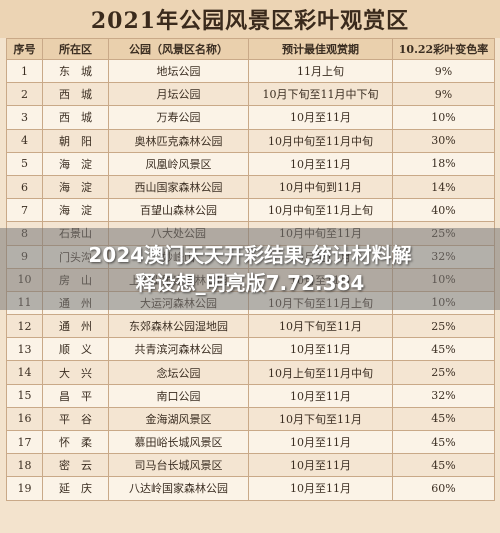  Describe the element at coordinates (24, 442) in the screenshot. I see `cell-index: 17` at that location.